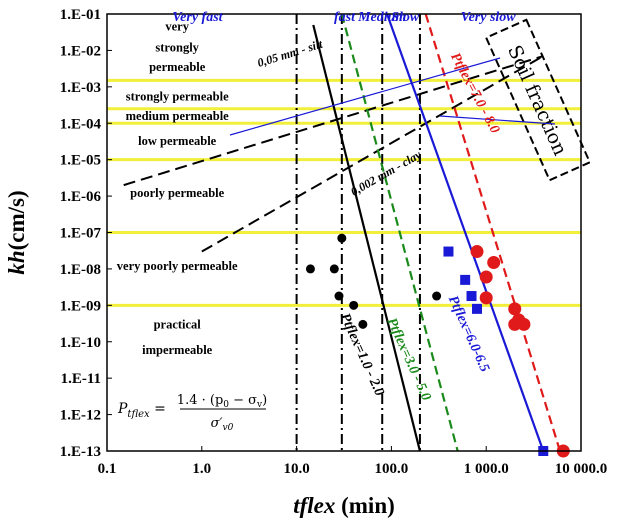 This screenshot has height=530, width=619. Describe the element at coordinates (489, 17) in the screenshot. I see `speed-label: Very slow` at that location.